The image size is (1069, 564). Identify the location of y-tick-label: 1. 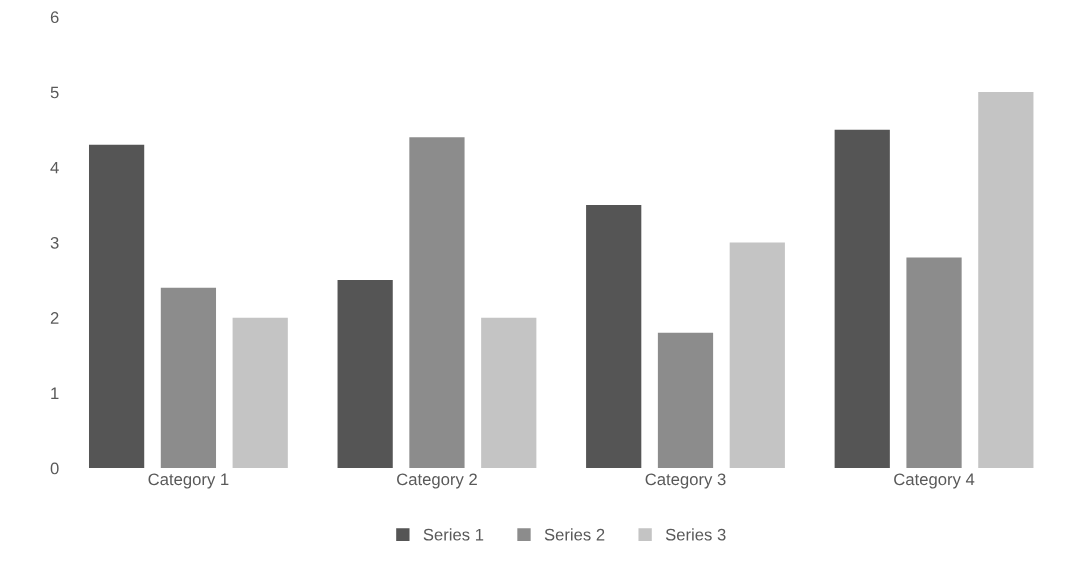
(55, 393).